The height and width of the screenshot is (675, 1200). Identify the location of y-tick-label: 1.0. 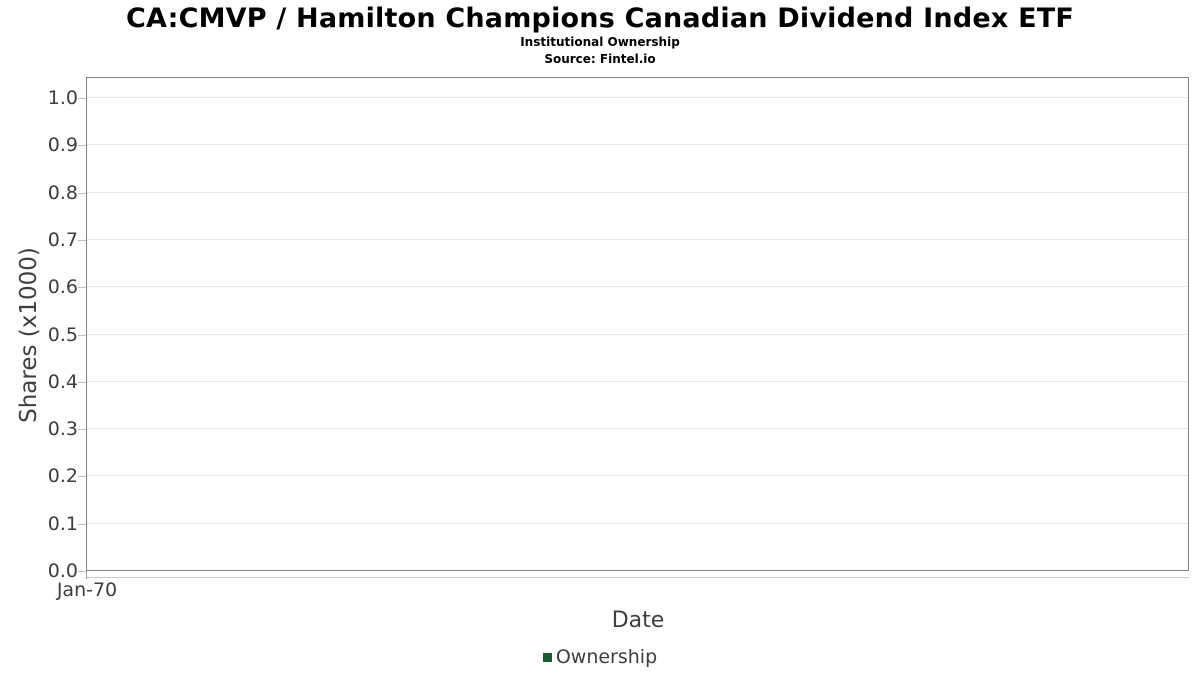
(62, 98).